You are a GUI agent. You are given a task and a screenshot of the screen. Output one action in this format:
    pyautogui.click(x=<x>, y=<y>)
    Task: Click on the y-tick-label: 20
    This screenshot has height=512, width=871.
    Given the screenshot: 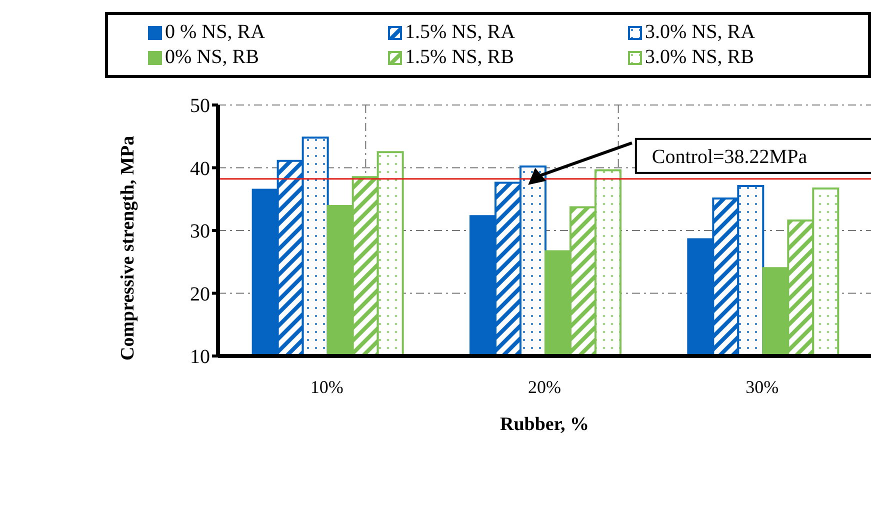 What is the action you would take?
    pyautogui.click(x=200, y=294)
    